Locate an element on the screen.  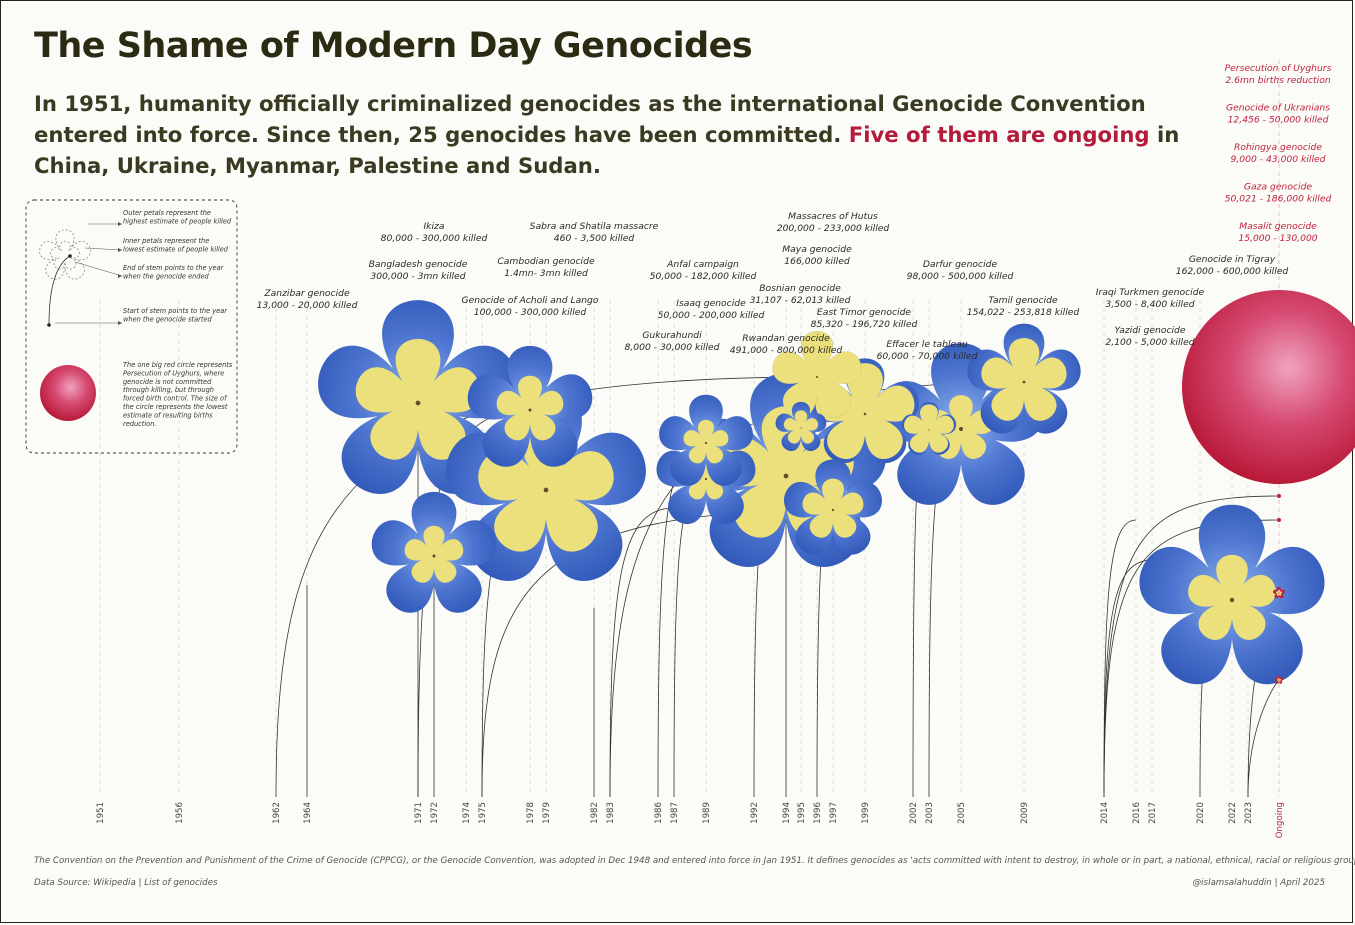
label-name: Effacer le tableau is located at coordinates (926, 344).